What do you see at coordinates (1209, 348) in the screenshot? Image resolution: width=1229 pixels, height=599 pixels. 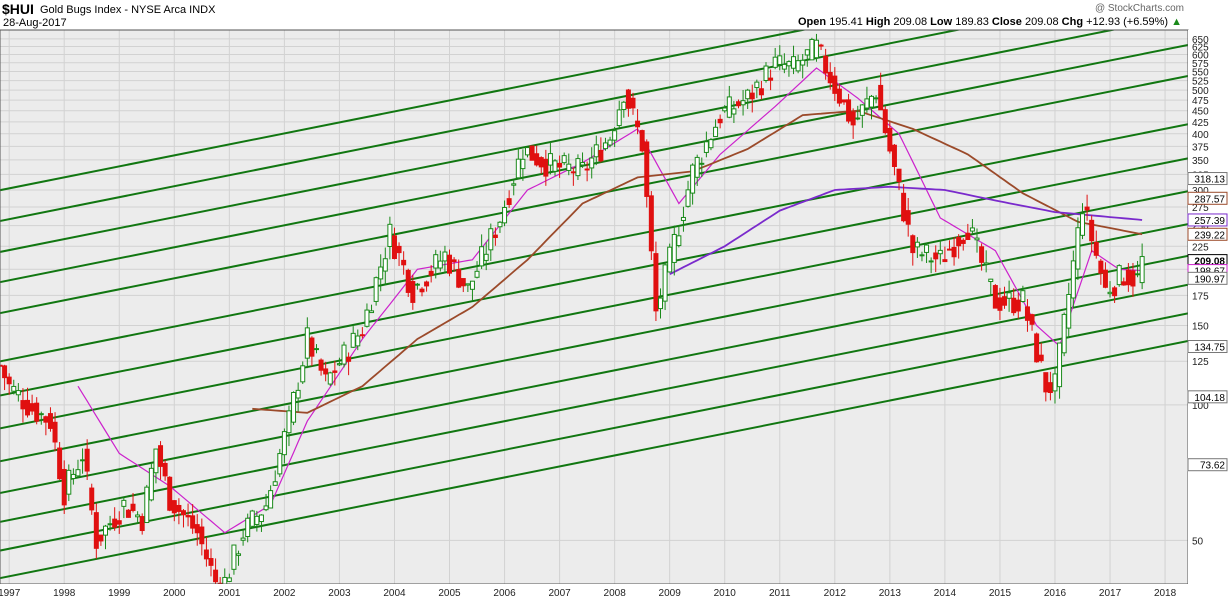 I see `price-tag-label: 134.75` at bounding box center [1209, 348].